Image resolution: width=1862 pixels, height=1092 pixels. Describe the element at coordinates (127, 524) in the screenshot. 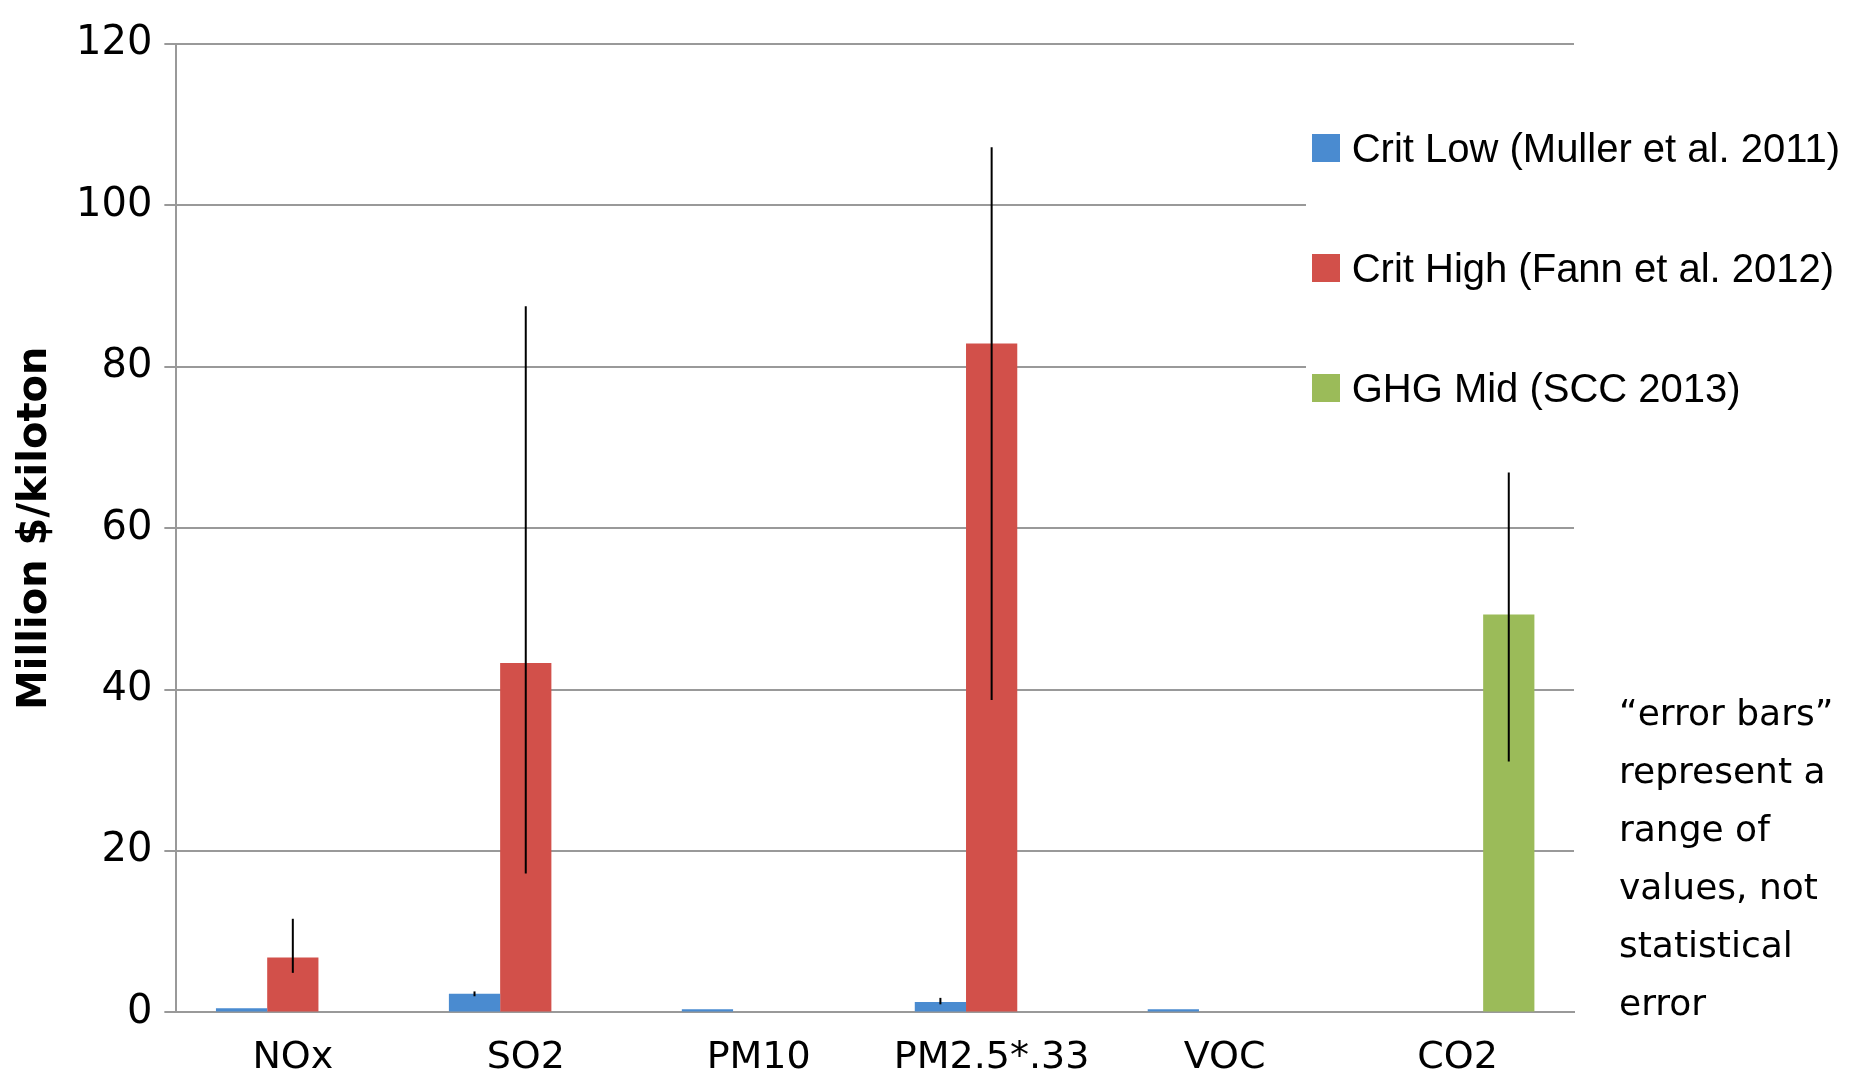

I see `y-tick-label: 60` at that location.